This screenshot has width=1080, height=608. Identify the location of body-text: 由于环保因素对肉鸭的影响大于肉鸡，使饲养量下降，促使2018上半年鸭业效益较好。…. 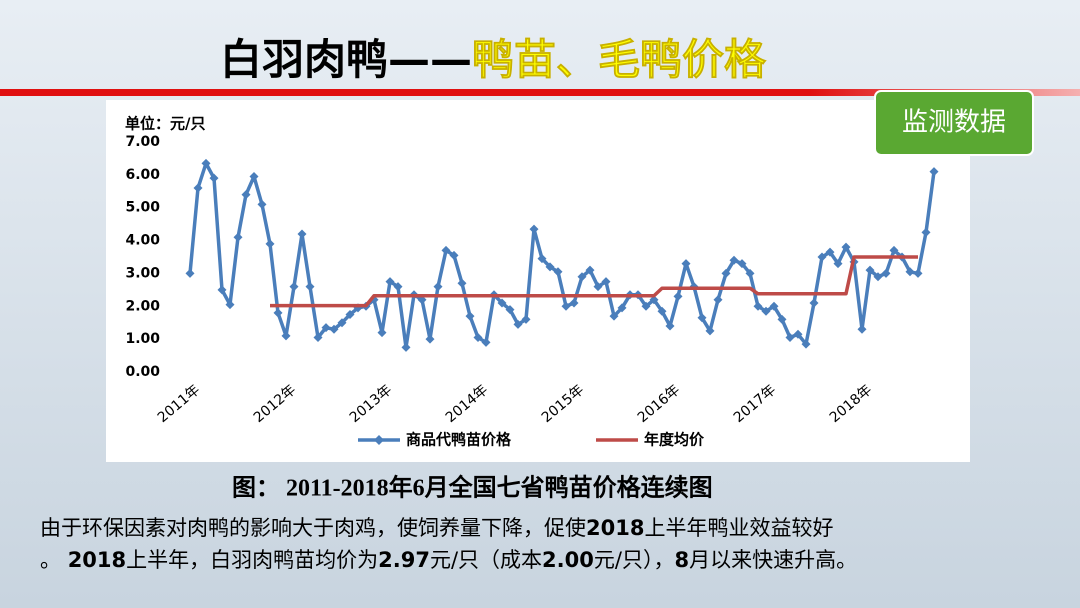
(545, 544).